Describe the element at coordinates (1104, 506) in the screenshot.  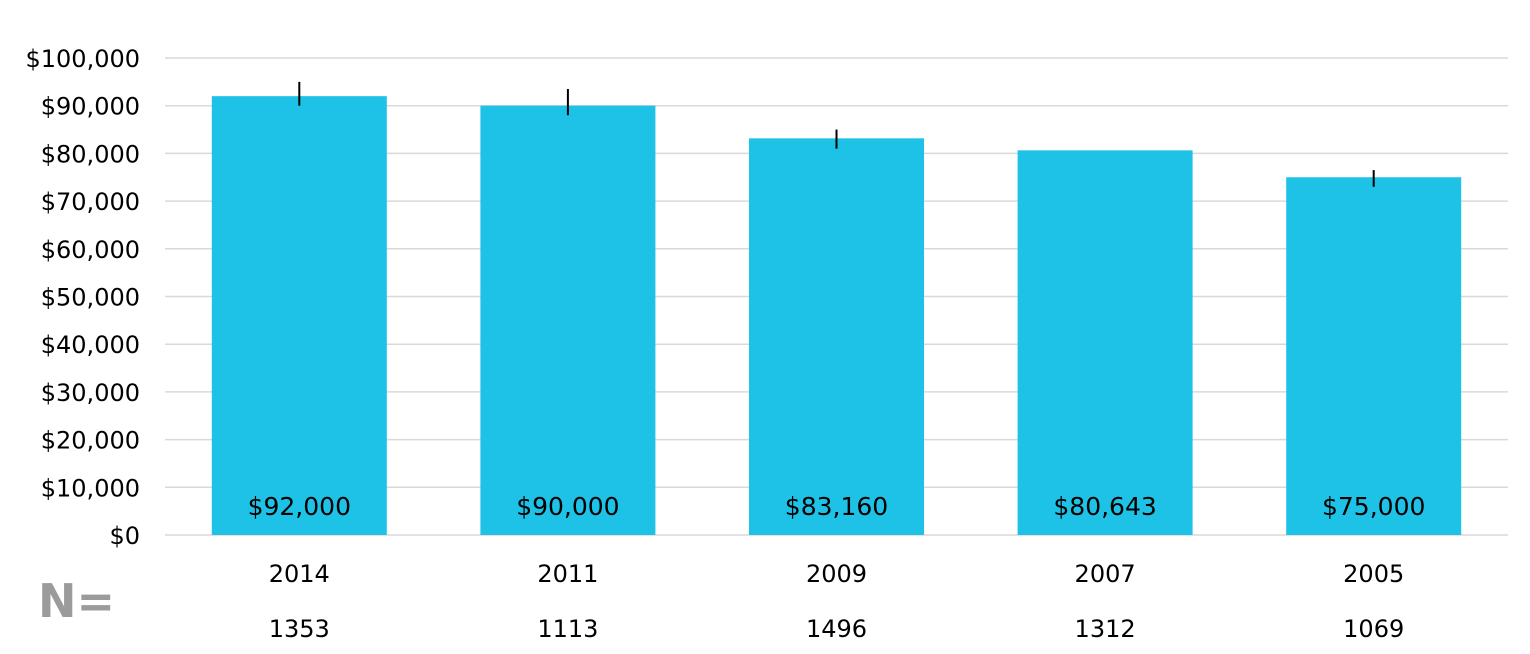
I see `bar-value-label: $80,643` at that location.